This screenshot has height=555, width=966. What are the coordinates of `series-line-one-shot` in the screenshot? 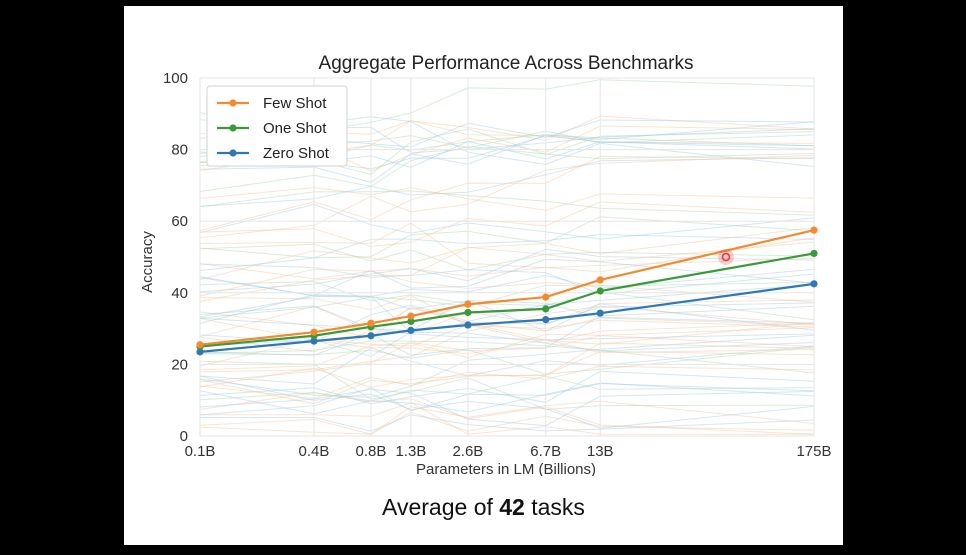 It's located at (507, 300).